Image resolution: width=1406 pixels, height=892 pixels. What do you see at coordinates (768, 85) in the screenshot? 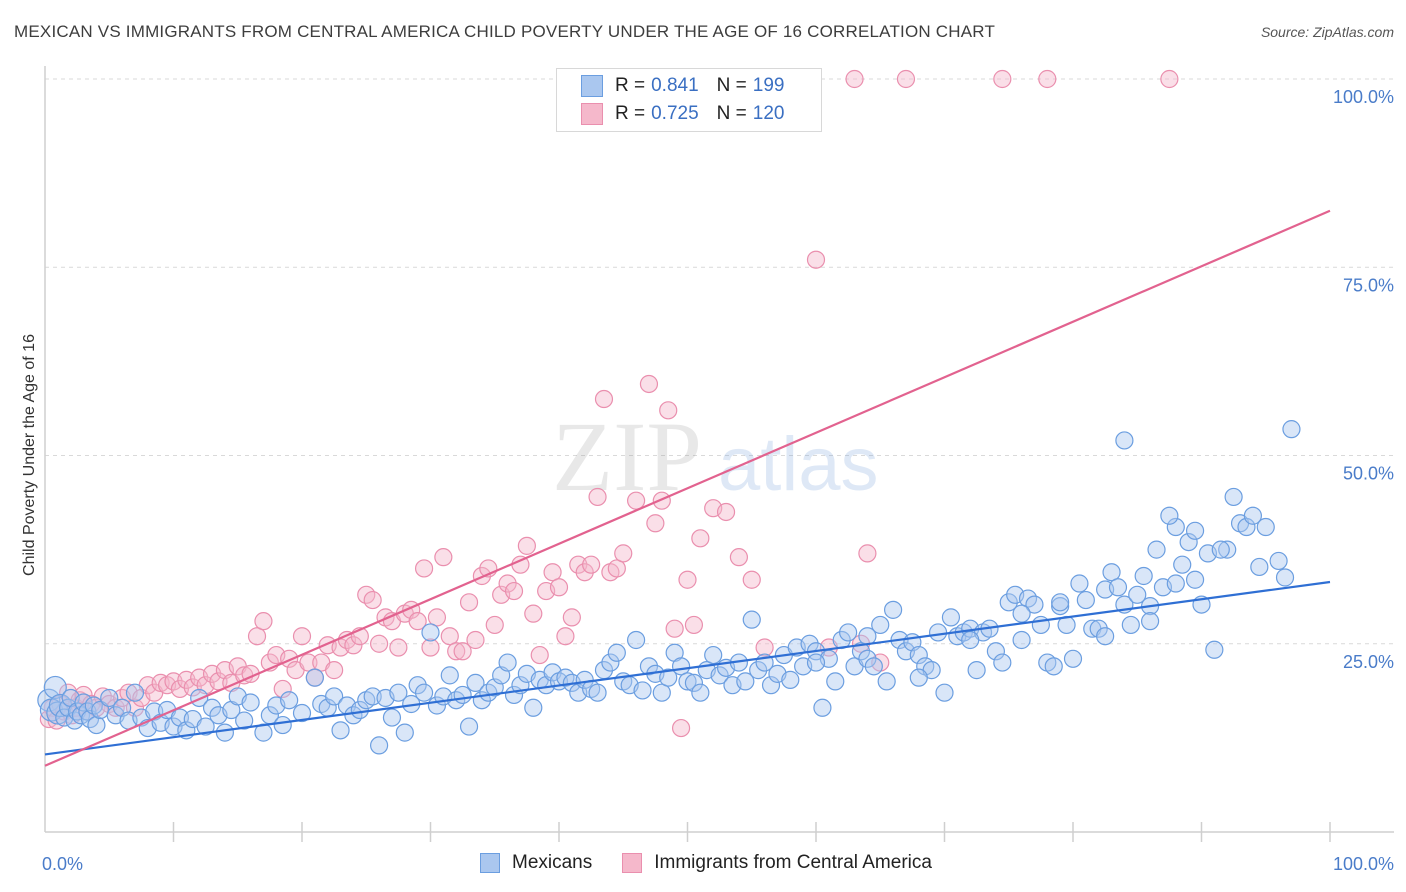
I see `legend-n-value: 199` at bounding box center [768, 85].